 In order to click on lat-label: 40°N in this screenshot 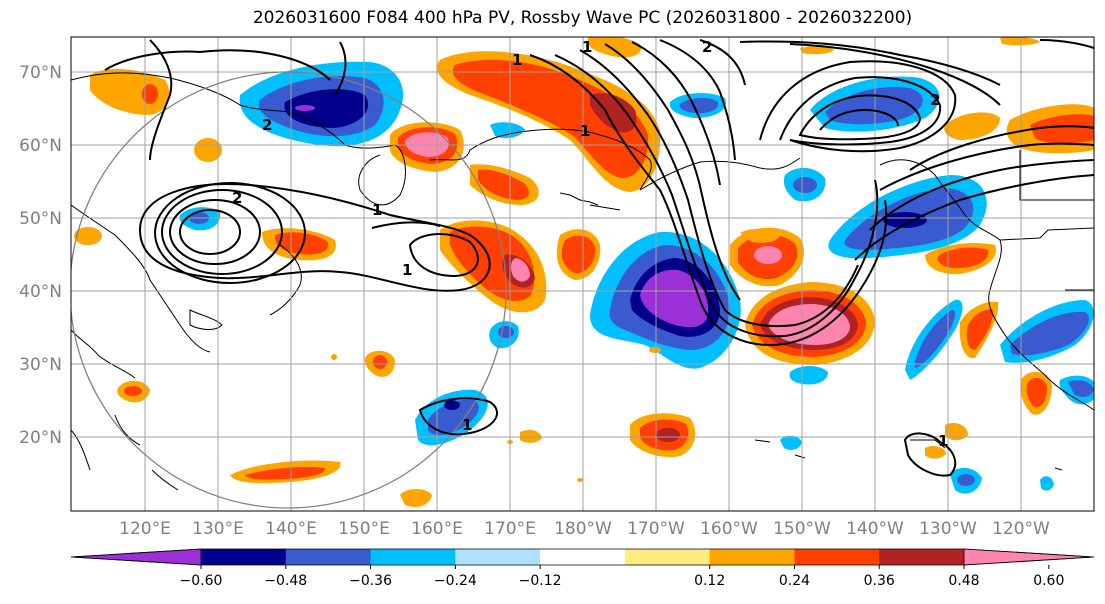, I will do `click(40, 292)`.